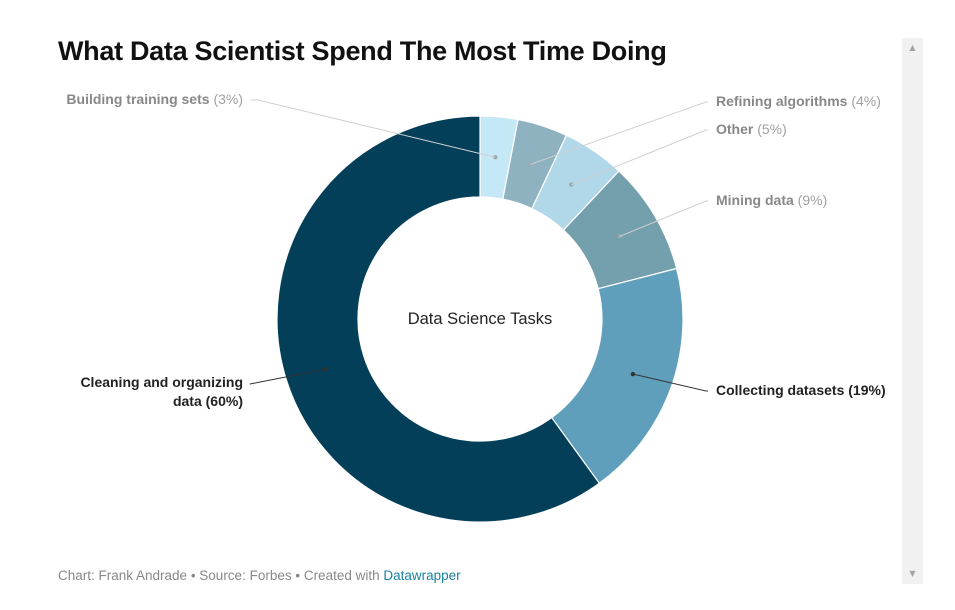  Describe the element at coordinates (801, 390) in the screenshot. I see `slice-label-collecting-datasets: Collecting datasets (19%)` at that location.